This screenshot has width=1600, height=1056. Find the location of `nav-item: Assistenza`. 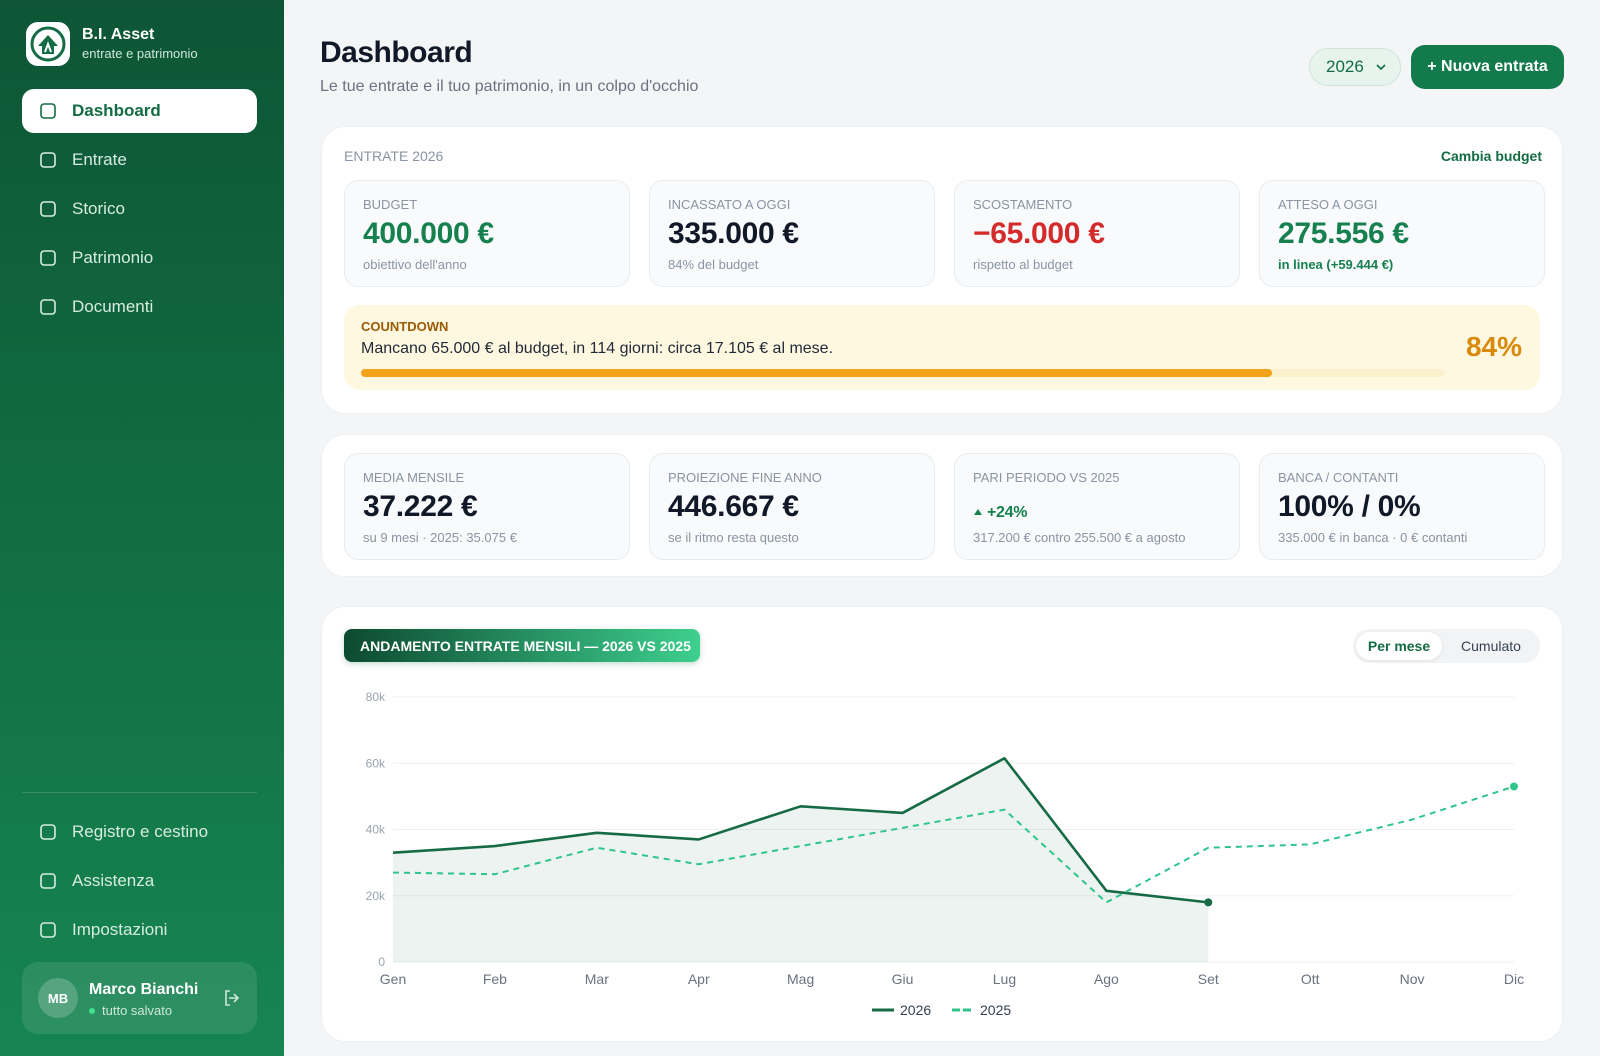

nav-item: Assistenza is located at coordinates (139, 881).